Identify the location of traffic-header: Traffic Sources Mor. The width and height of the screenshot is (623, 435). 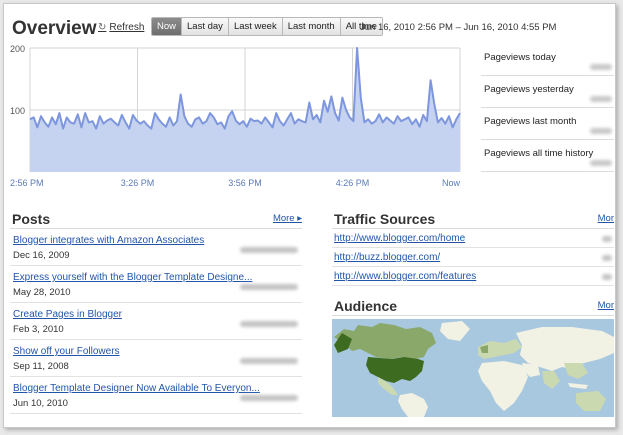
(473, 219).